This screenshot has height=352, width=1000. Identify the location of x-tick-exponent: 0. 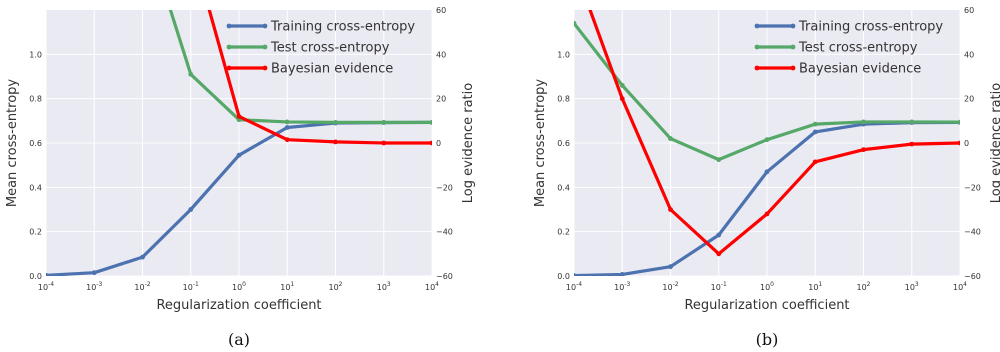
(244, 284).